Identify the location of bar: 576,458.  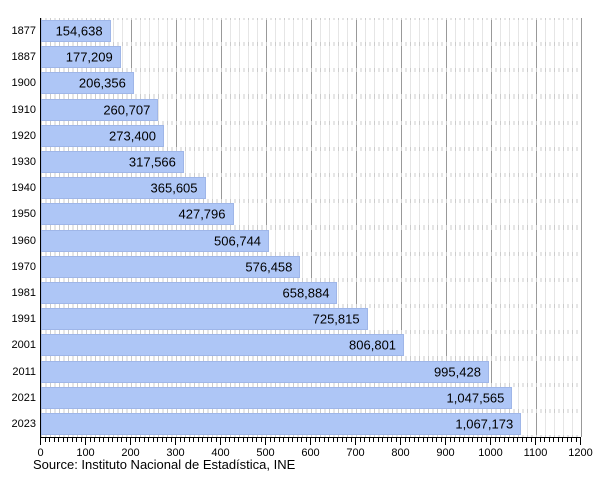
(171, 266).